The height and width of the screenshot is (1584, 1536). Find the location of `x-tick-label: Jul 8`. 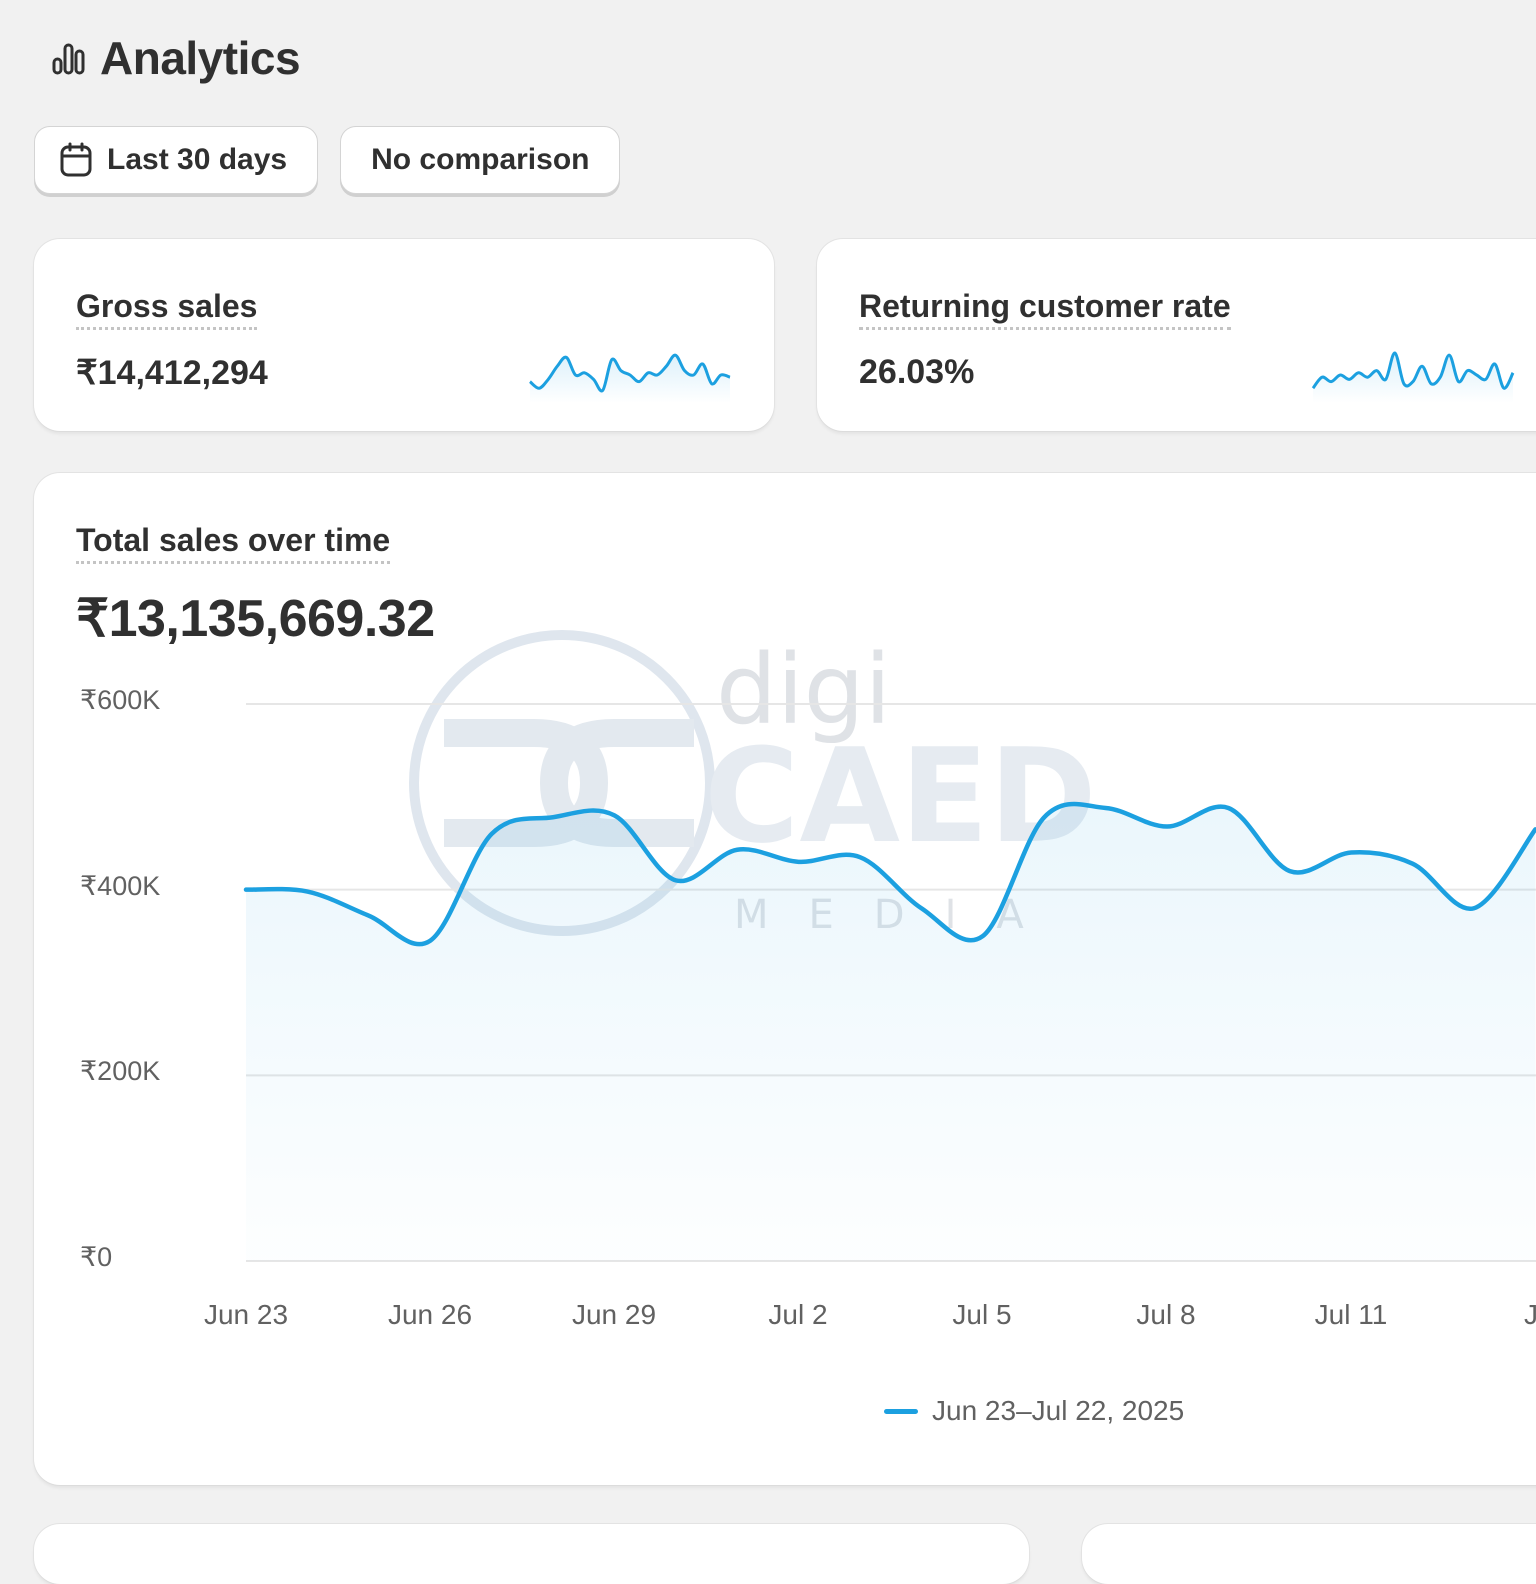

x-tick-label: Jul 8 is located at coordinates (1166, 1314).